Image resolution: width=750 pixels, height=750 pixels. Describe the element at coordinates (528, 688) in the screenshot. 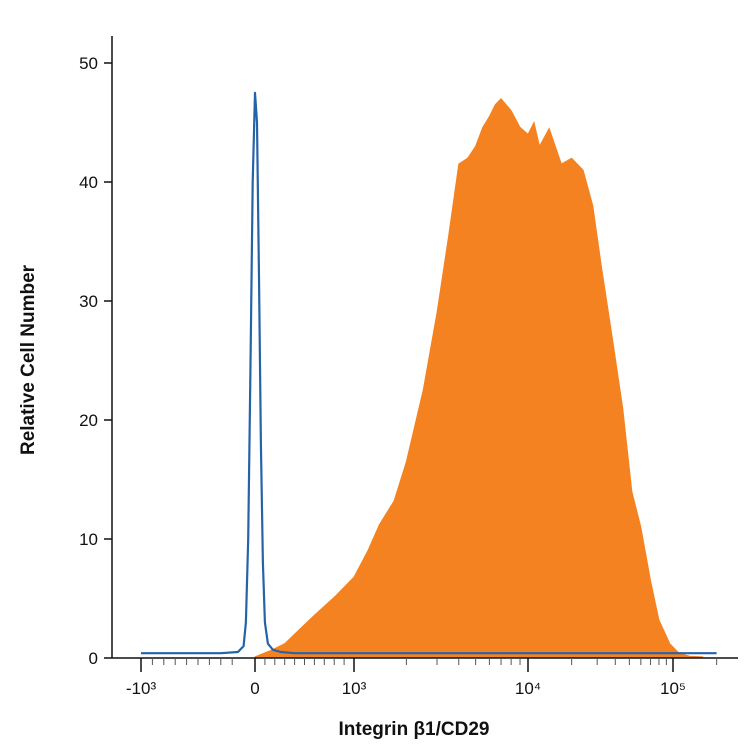

I see `x-tick-label: 10⁴` at that location.